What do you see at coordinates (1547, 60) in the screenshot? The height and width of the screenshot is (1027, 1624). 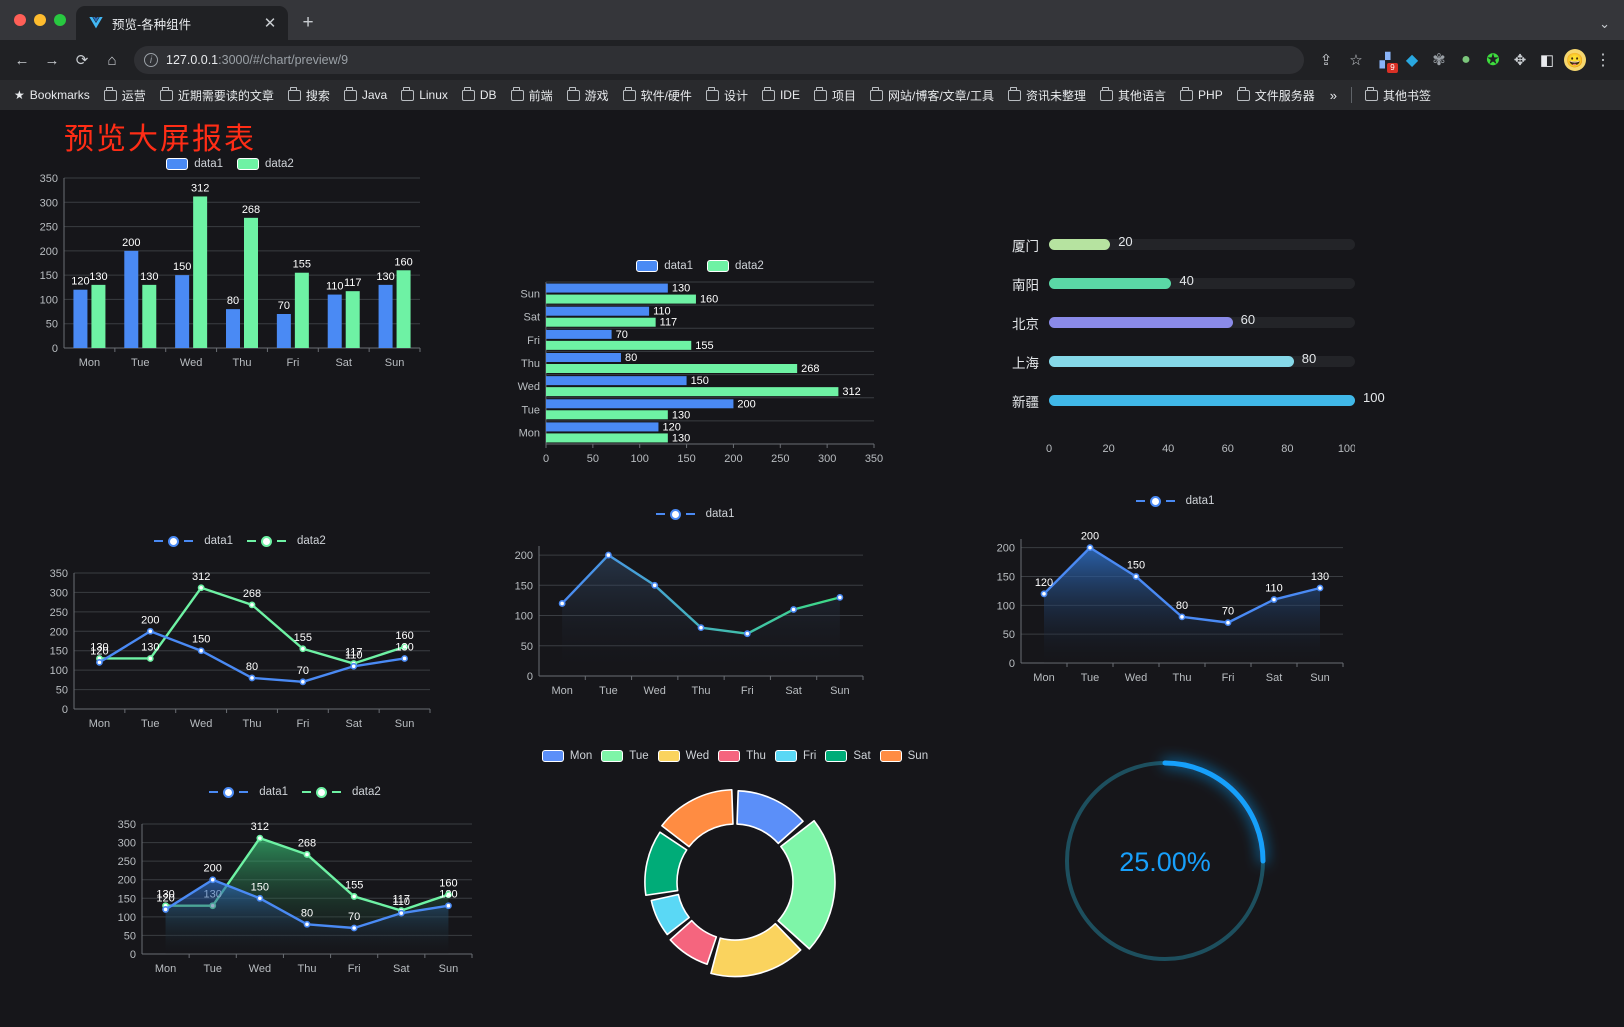 I see `sidepanel-icon: ◧` at bounding box center [1547, 60].